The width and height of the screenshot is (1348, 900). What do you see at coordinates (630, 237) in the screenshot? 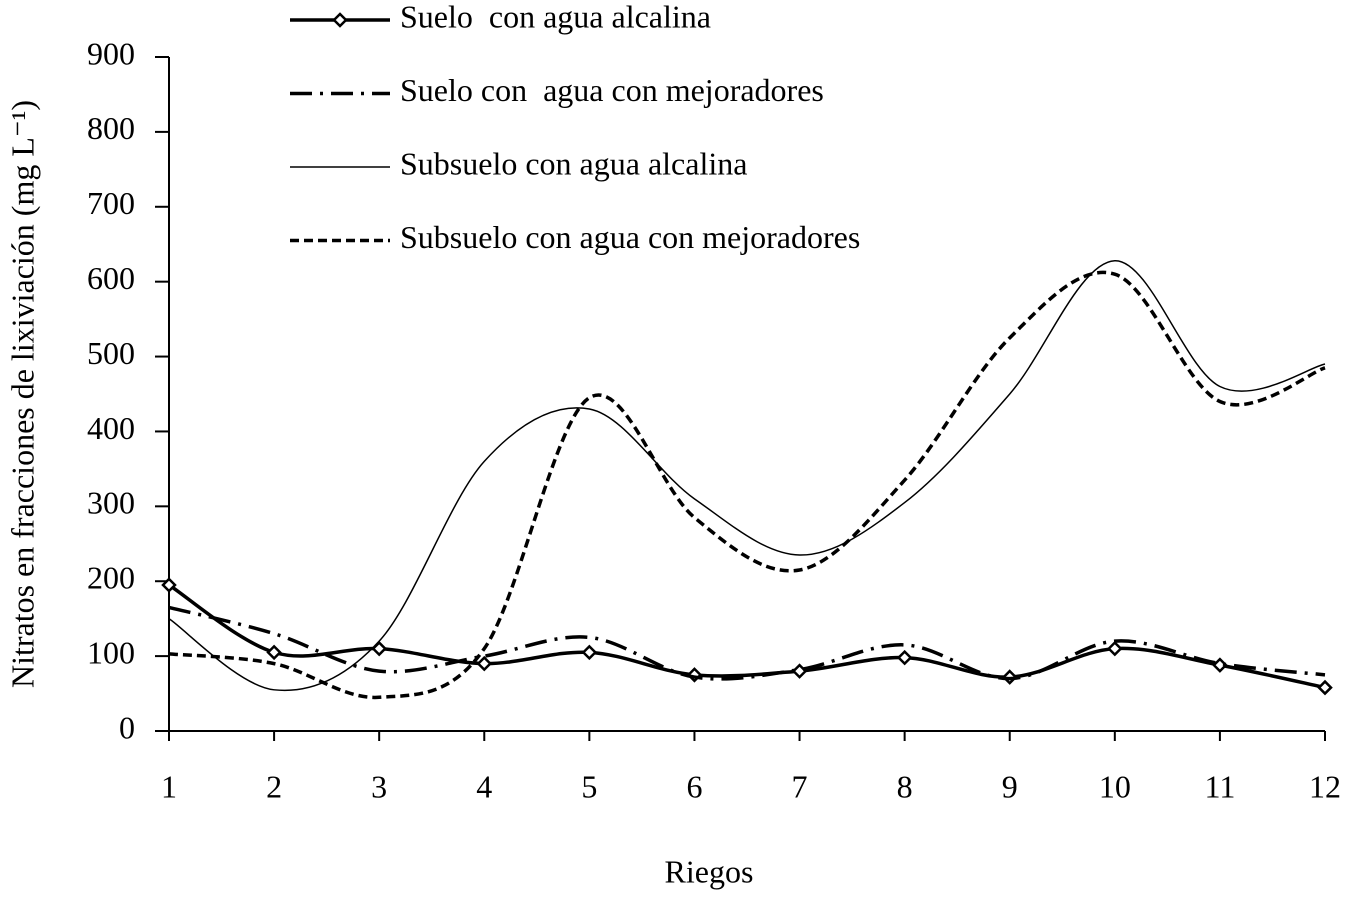
I see `legend-label: Subsuelo con agua con mejoradores` at bounding box center [630, 237].